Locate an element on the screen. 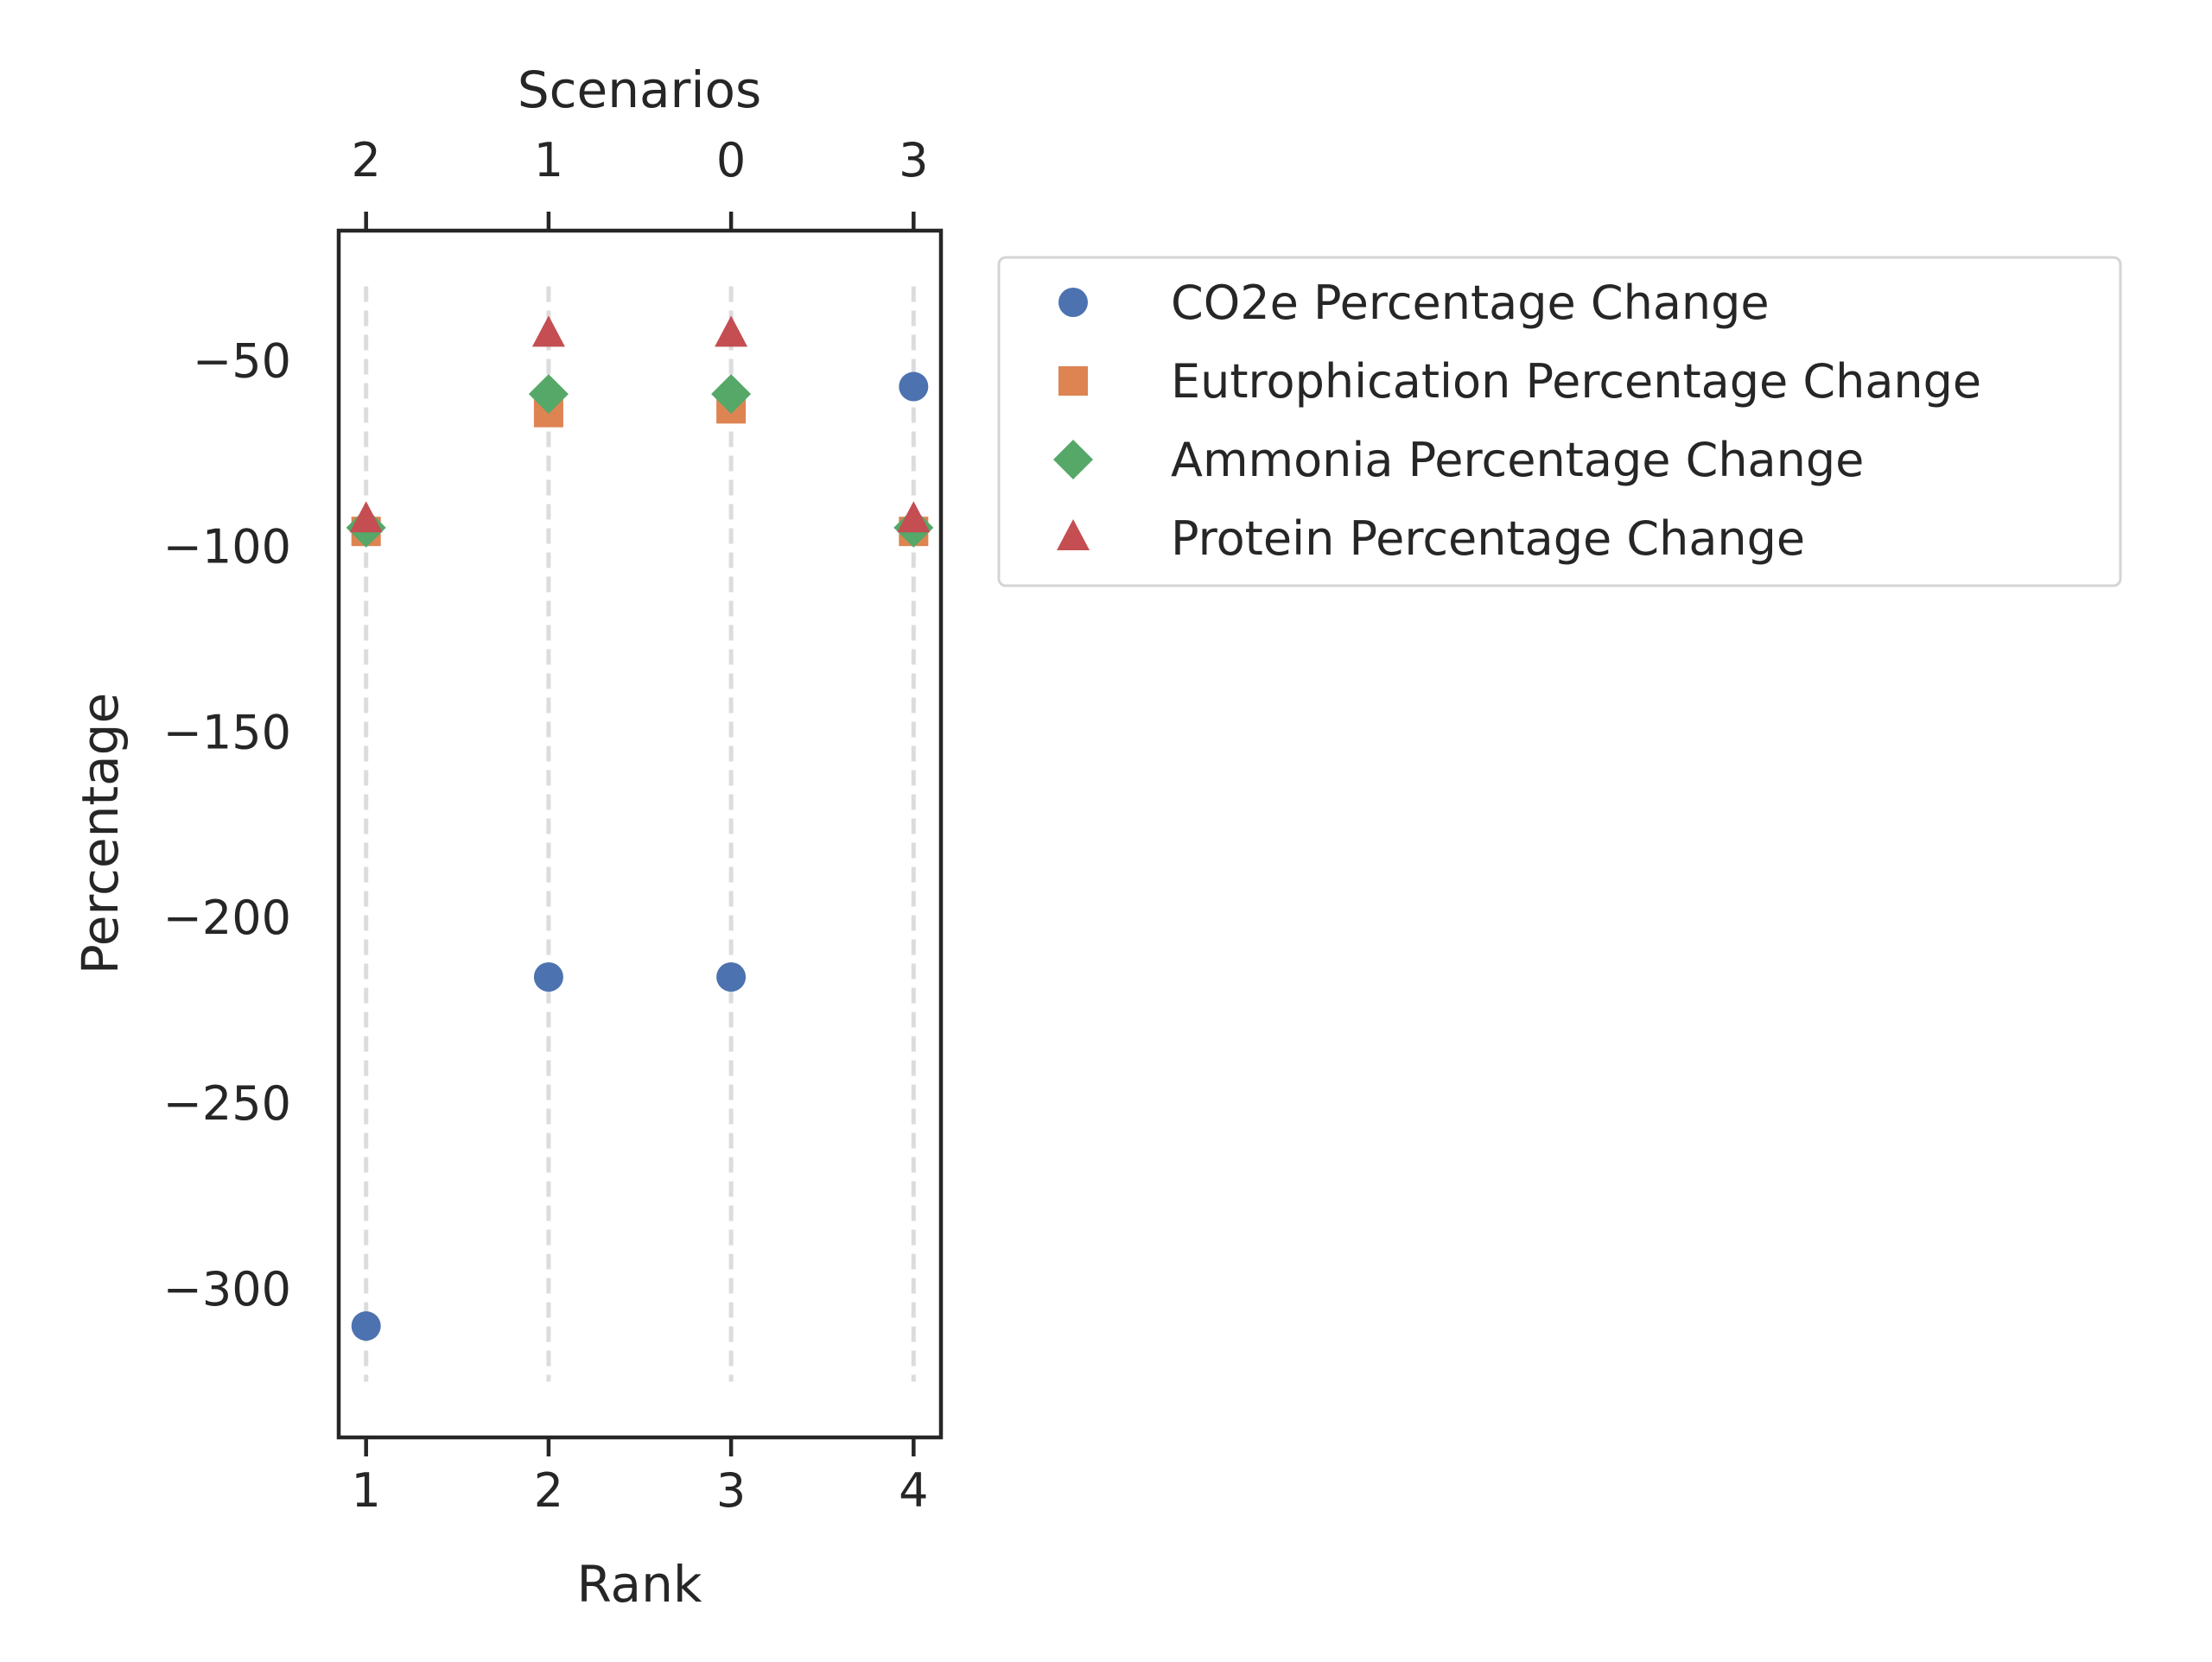 Image resolution: width=2212 pixels, height=1662 pixels. legend-label: Protein Percentage Change is located at coordinates (1488, 538).